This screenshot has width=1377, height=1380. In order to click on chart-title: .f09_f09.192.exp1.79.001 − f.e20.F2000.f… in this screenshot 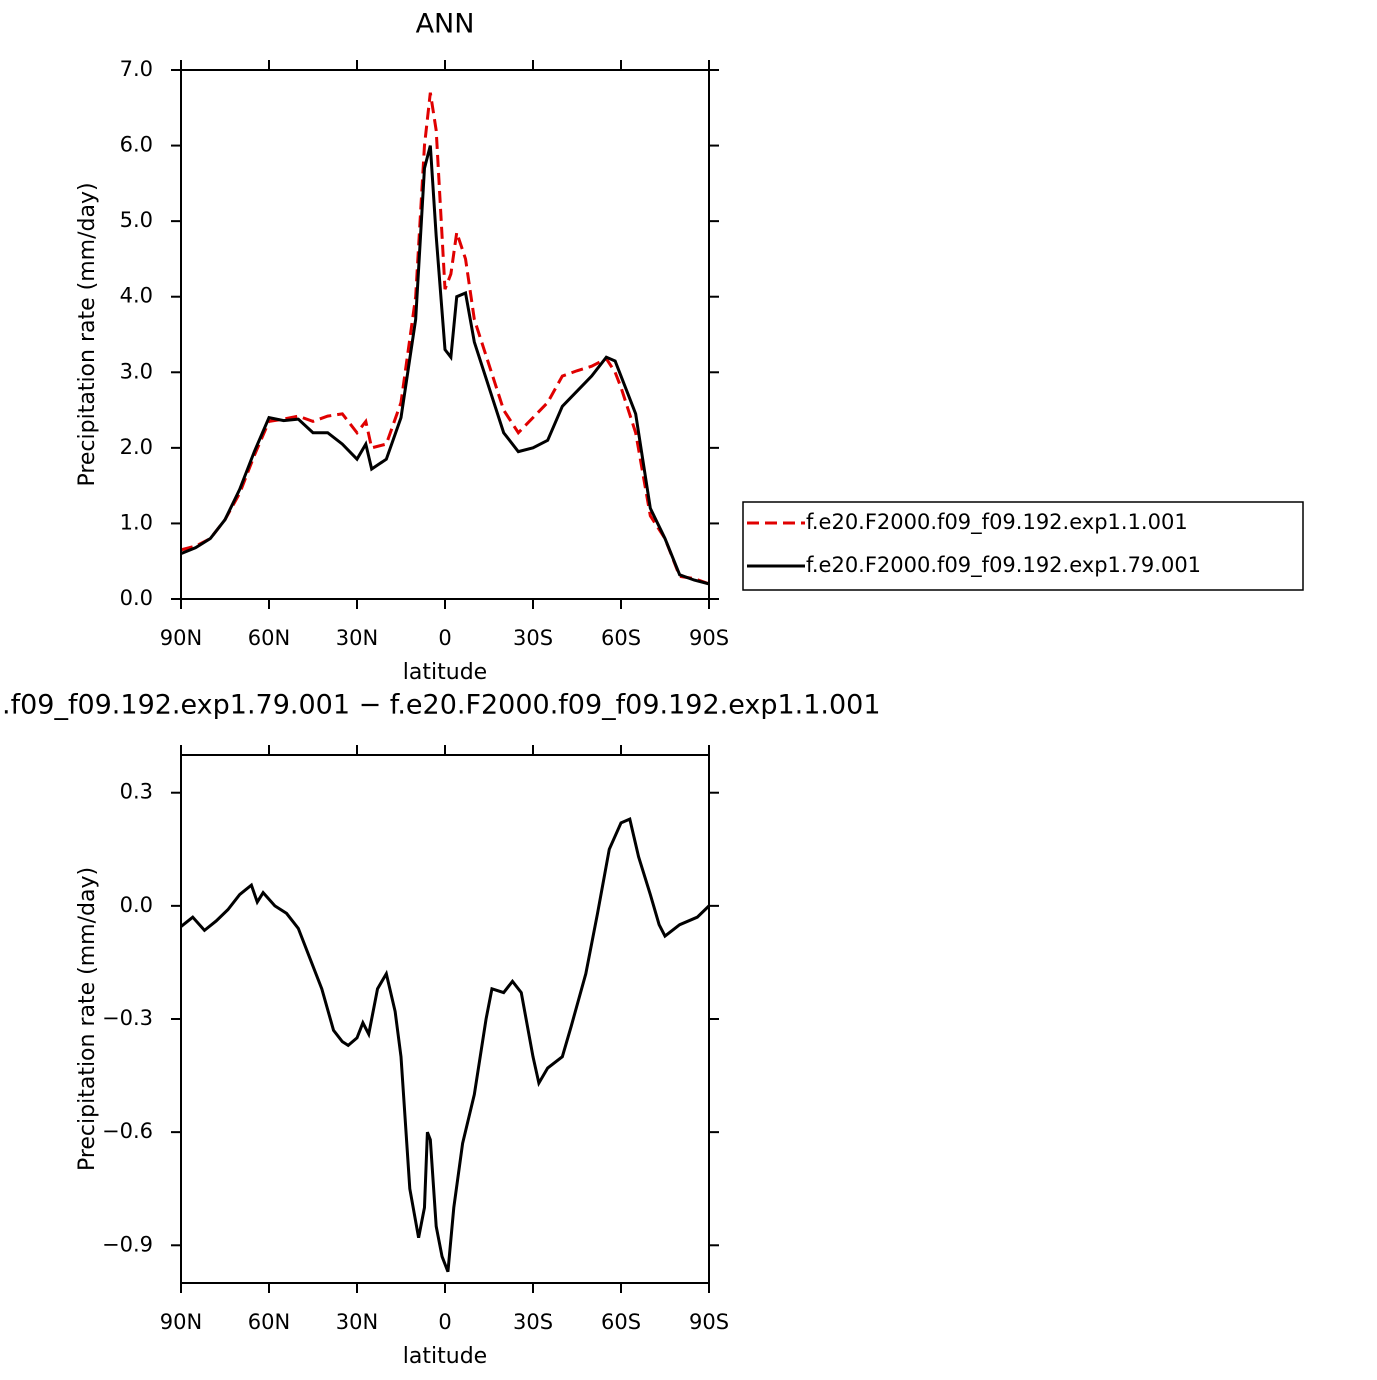, I will do `click(441, 705)`.